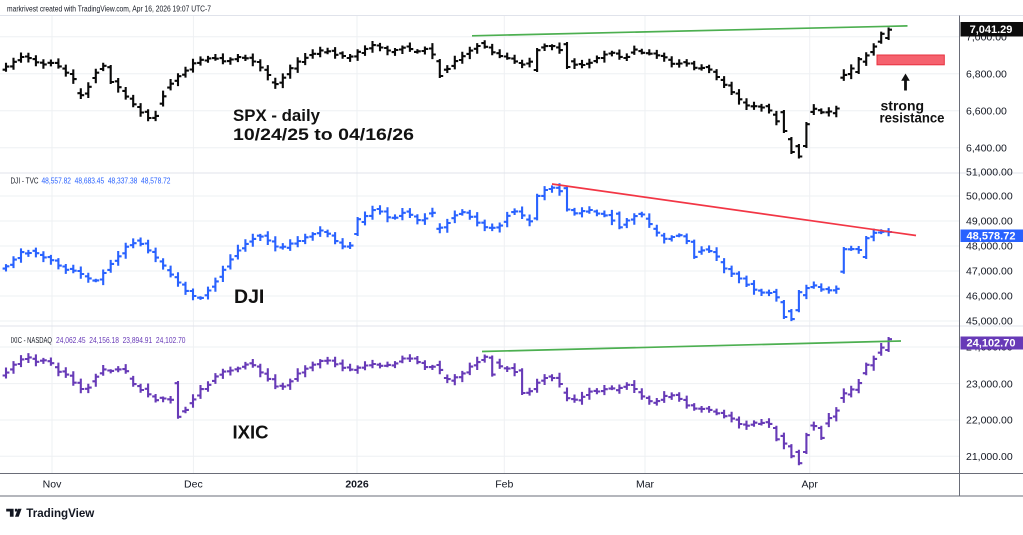 The width and height of the screenshot is (1023, 535). I want to click on svg-text: 48,578.72, so click(991, 236).